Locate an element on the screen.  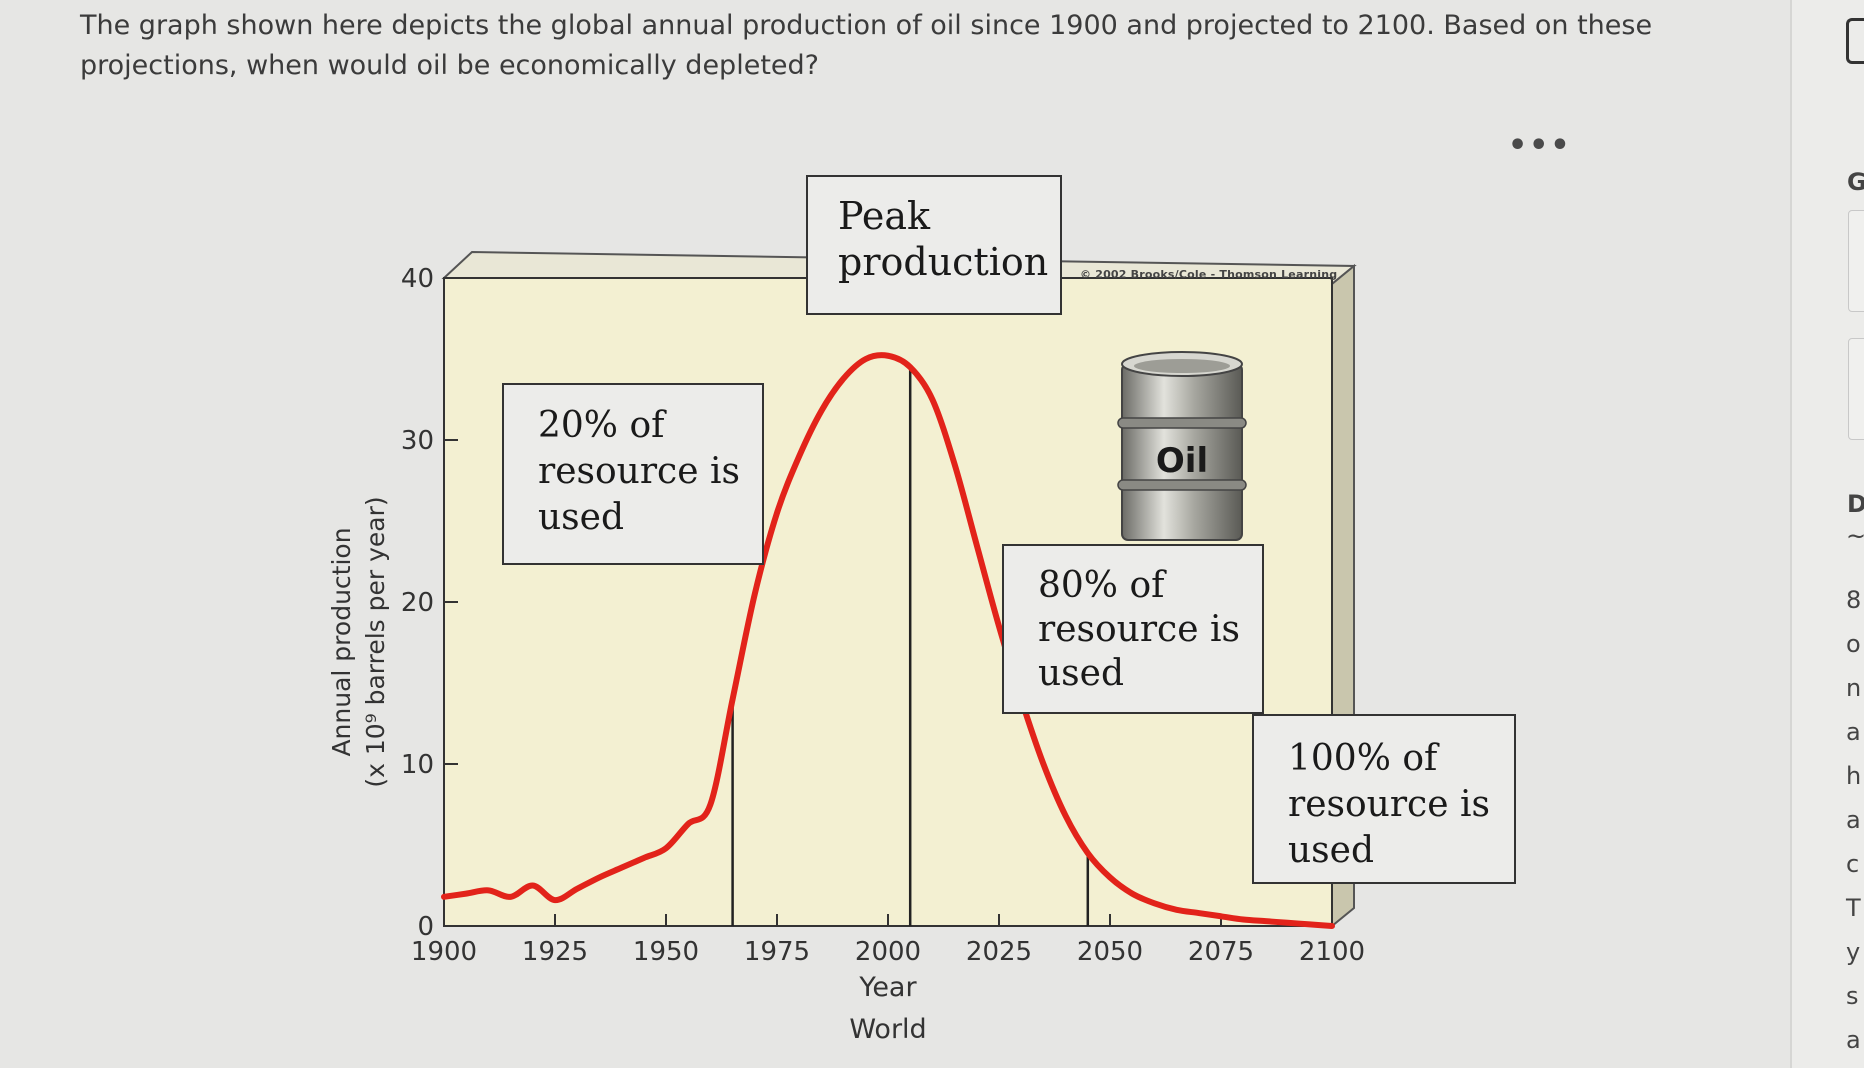
x-tick-label: 2075 is located at coordinates (1221, 952).